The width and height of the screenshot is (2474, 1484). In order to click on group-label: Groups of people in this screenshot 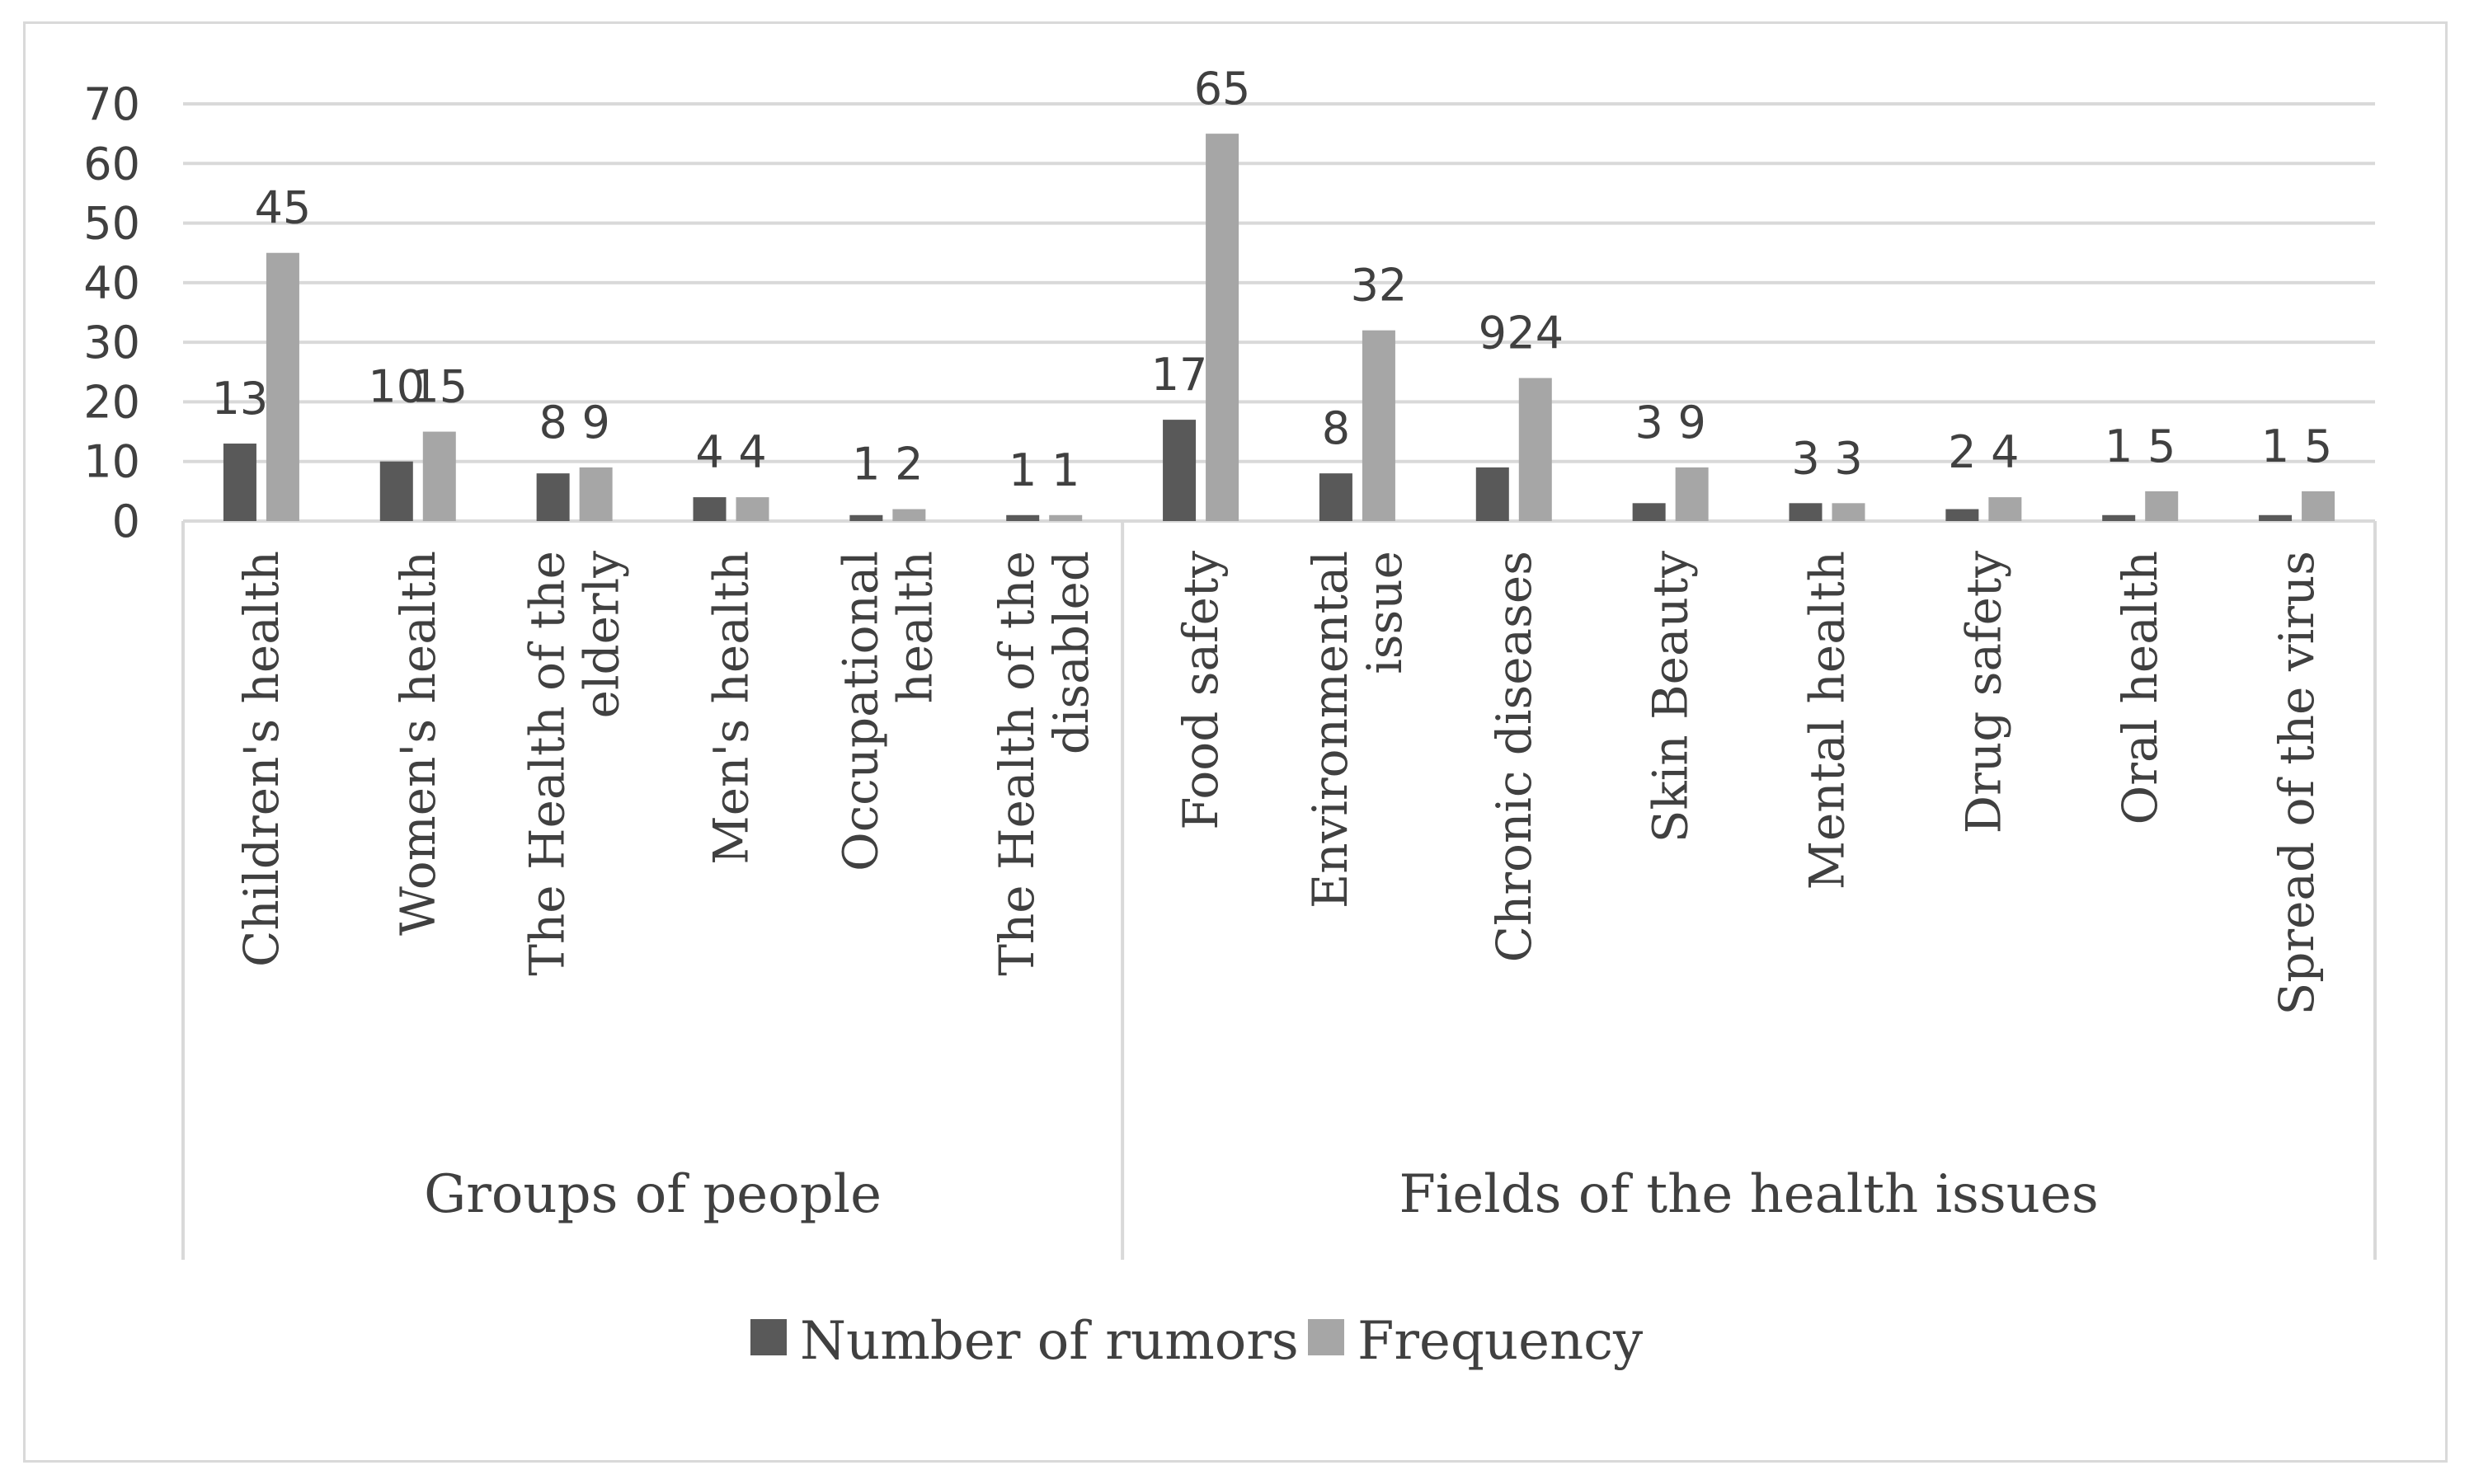, I will do `click(653, 1194)`.